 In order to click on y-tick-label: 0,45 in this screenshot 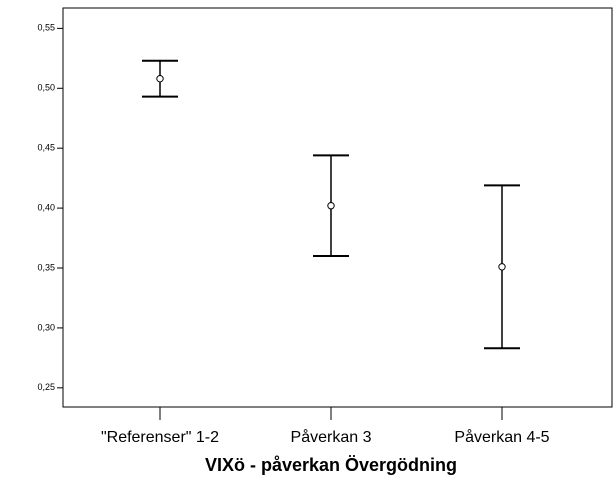, I will do `click(46, 148)`.